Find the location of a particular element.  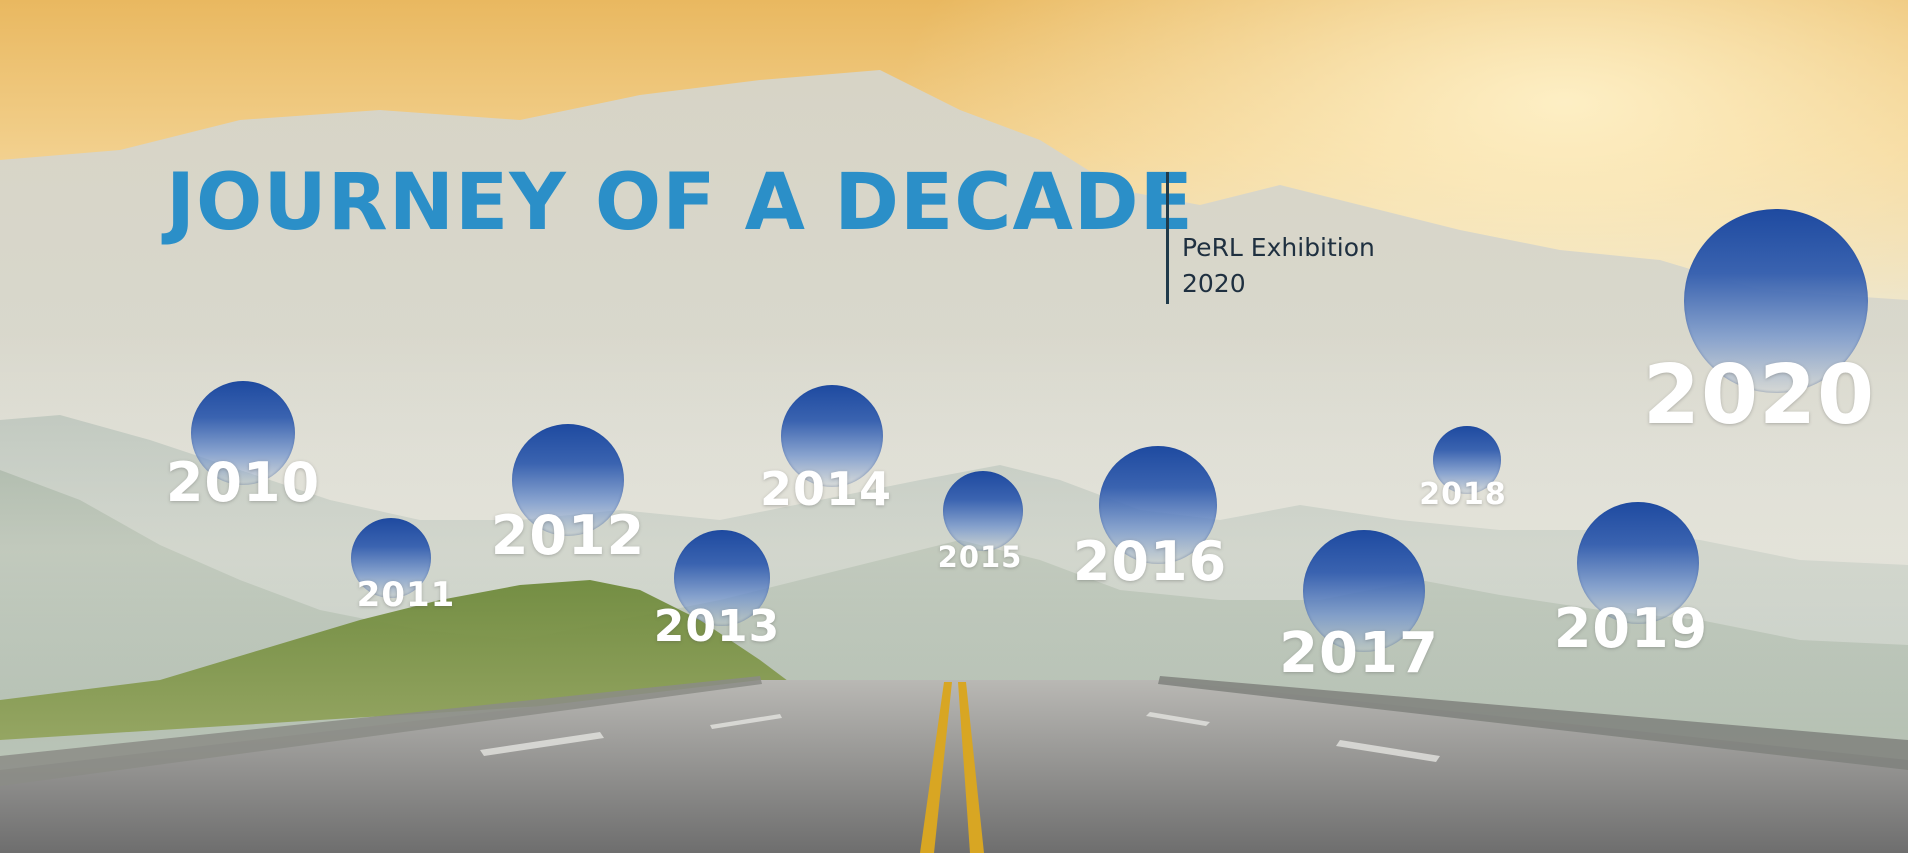

milestone-year: 2010 is located at coordinates (243, 482).